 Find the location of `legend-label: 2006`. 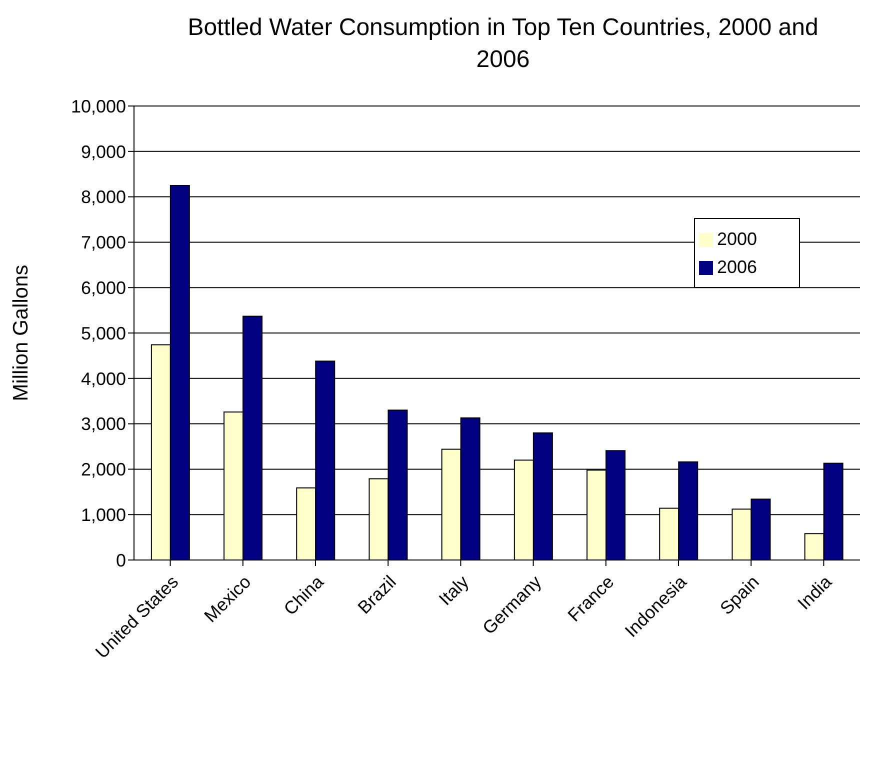

legend-label: 2006 is located at coordinates (737, 267).